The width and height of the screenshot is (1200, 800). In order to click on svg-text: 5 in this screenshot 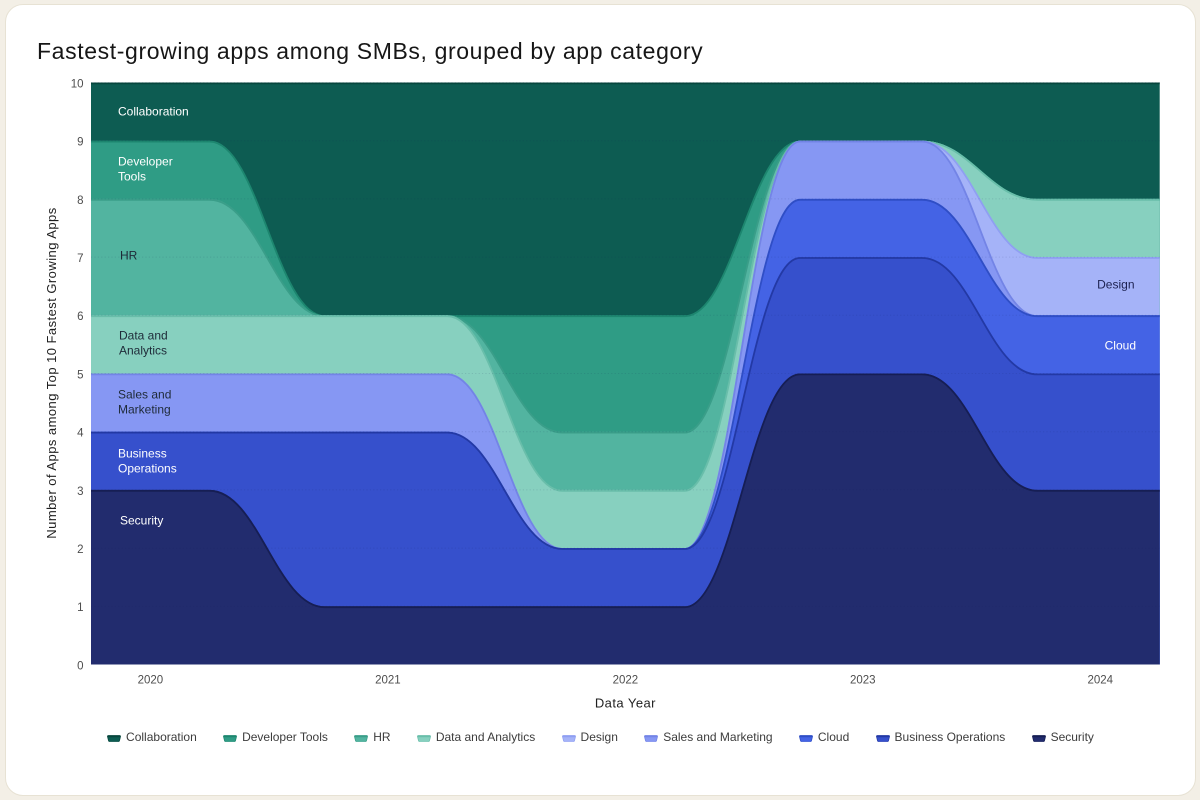, I will do `click(80, 375)`.